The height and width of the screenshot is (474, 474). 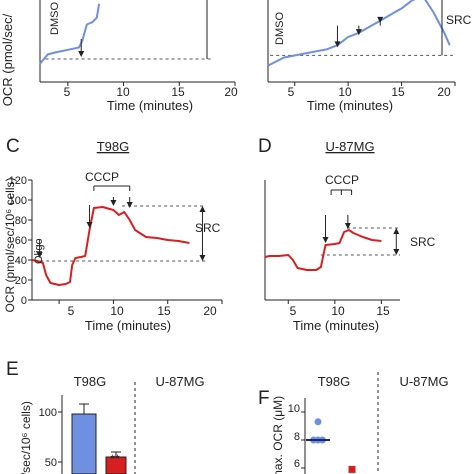 What do you see at coordinates (369, 92) in the screenshot?
I see `panel-b-xticks: 5 10 15 20` at bounding box center [369, 92].